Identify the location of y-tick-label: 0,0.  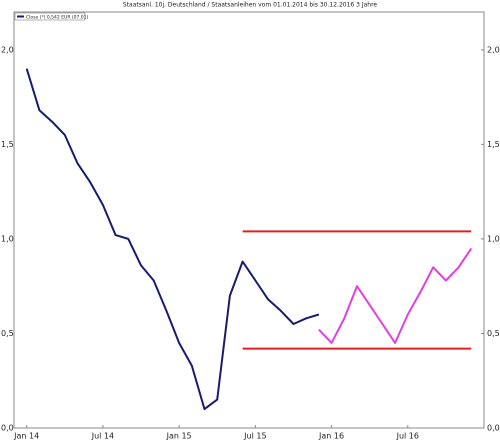
(7, 428).